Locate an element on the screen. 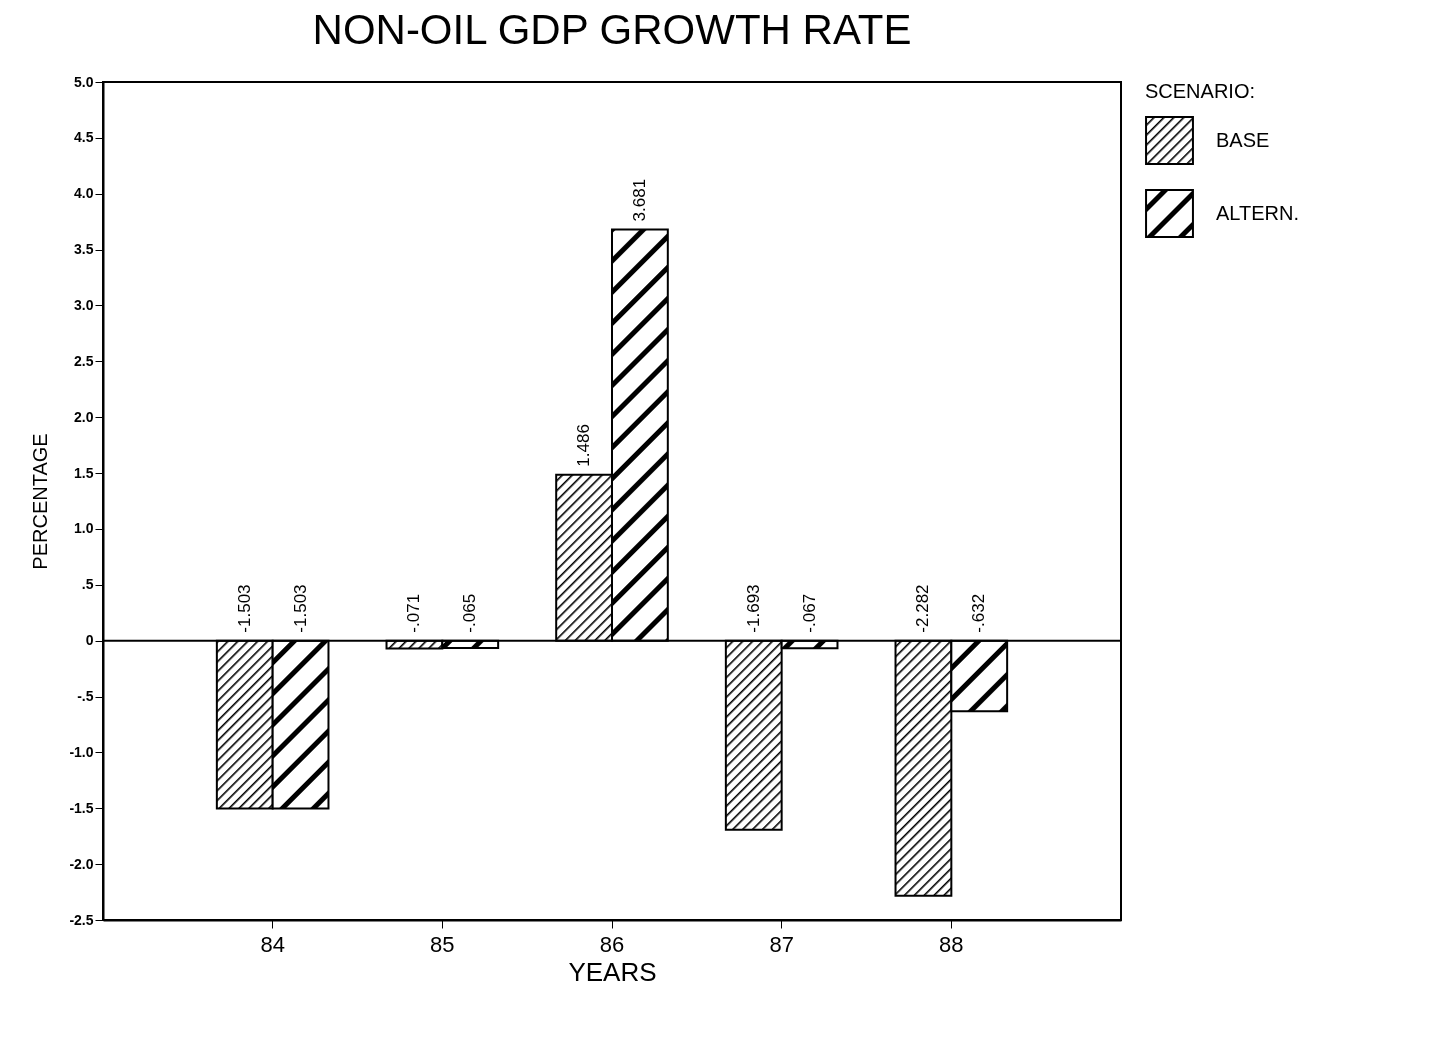 This screenshot has width=1447, height=1049. y-tick-label: -1.5 is located at coordinates (81, 807).